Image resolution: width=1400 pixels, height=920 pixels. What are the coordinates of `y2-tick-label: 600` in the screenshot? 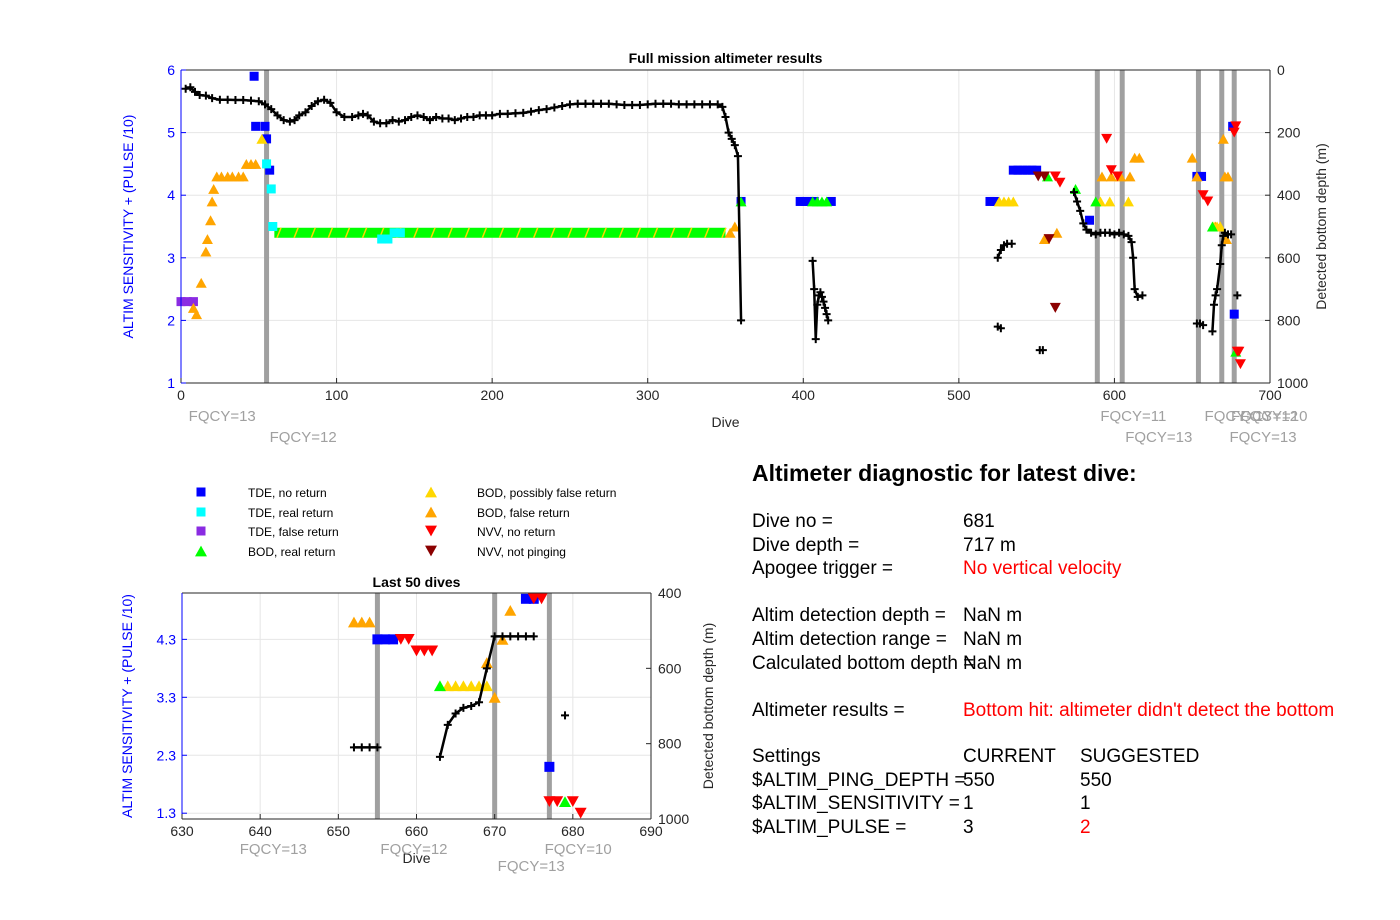 It's located at (670, 668).